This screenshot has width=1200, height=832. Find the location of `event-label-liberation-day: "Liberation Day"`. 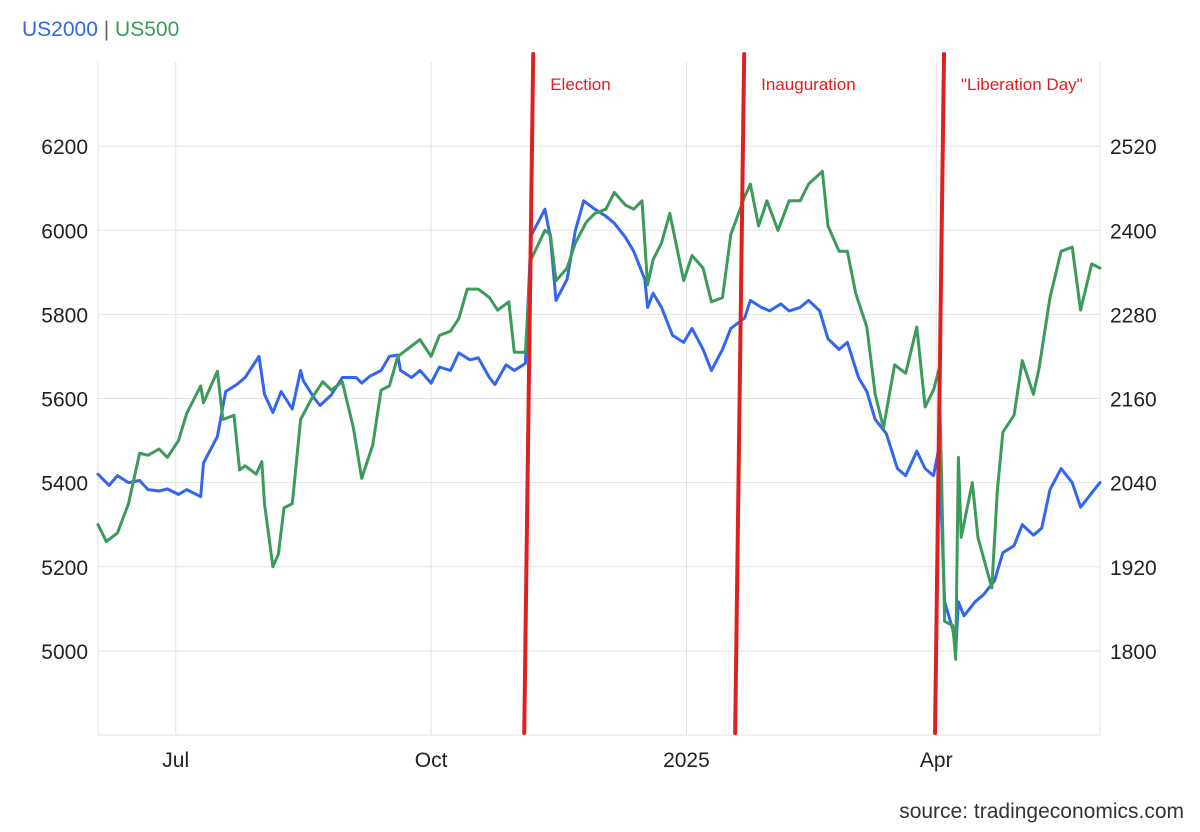

event-label-liberation-day: "Liberation Day" is located at coordinates (1022, 84).